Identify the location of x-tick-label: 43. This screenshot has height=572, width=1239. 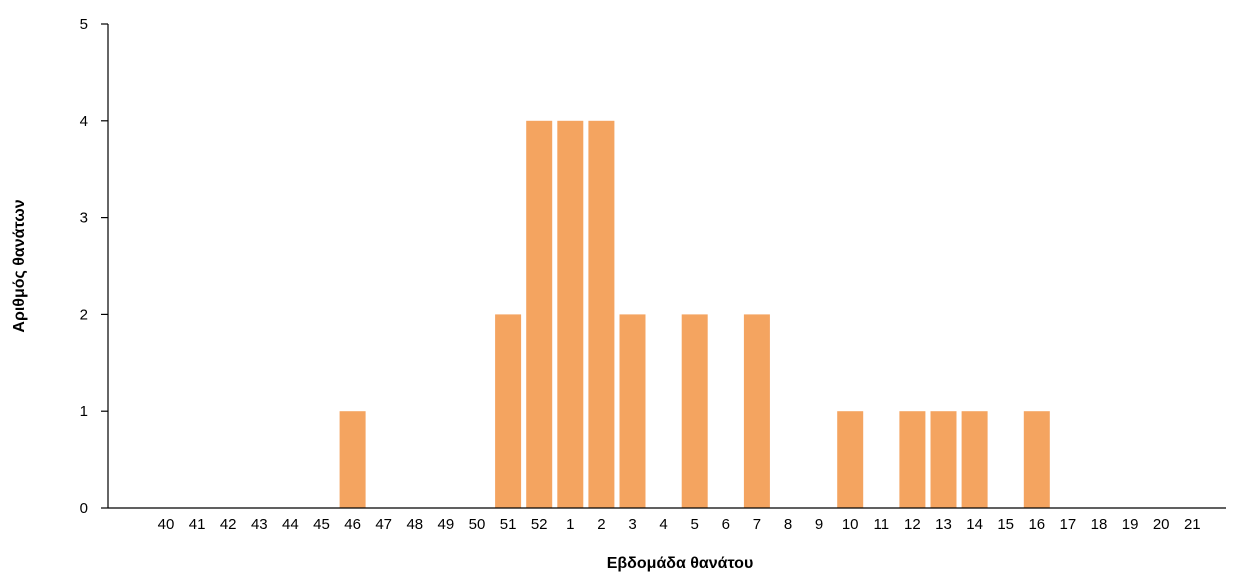
(259, 524).